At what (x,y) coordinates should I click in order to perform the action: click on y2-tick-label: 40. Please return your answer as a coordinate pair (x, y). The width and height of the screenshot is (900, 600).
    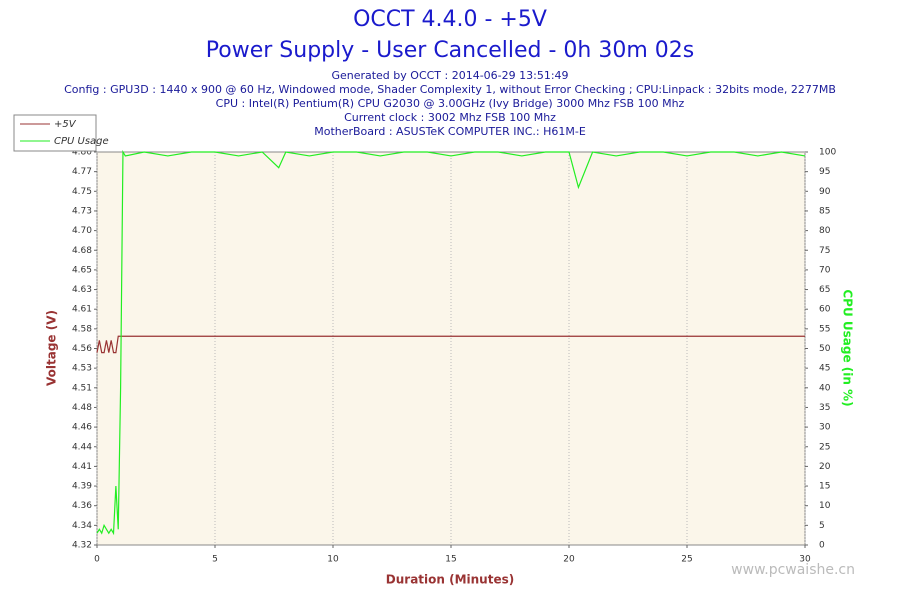
    Looking at the image, I should click on (825, 388).